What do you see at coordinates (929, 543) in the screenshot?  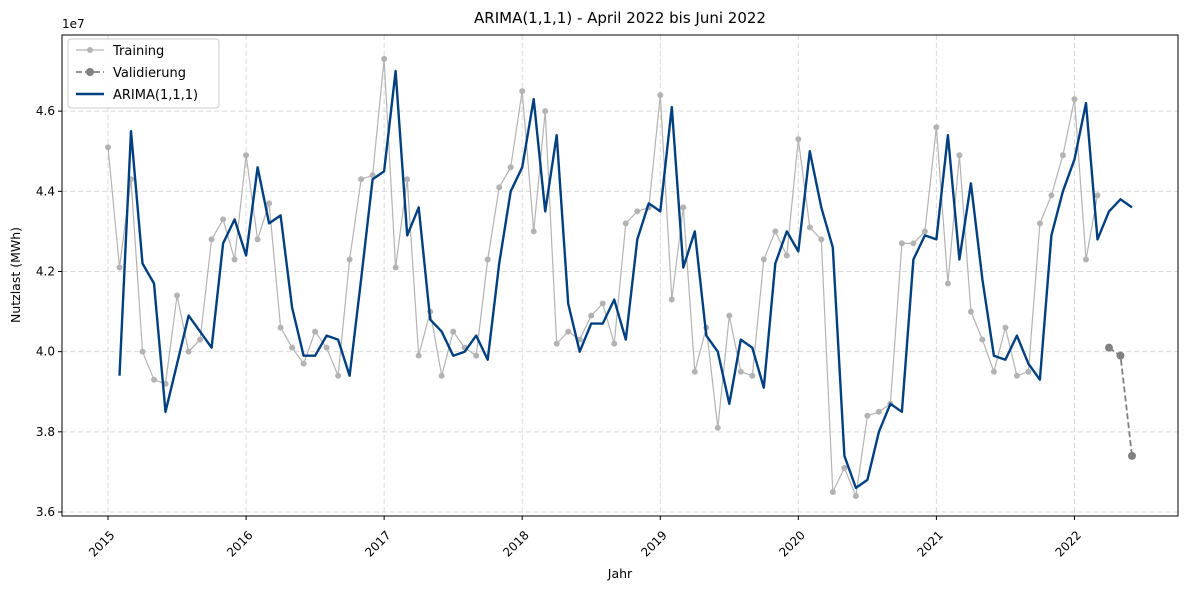 I see `x-tick-label: 2021` at bounding box center [929, 543].